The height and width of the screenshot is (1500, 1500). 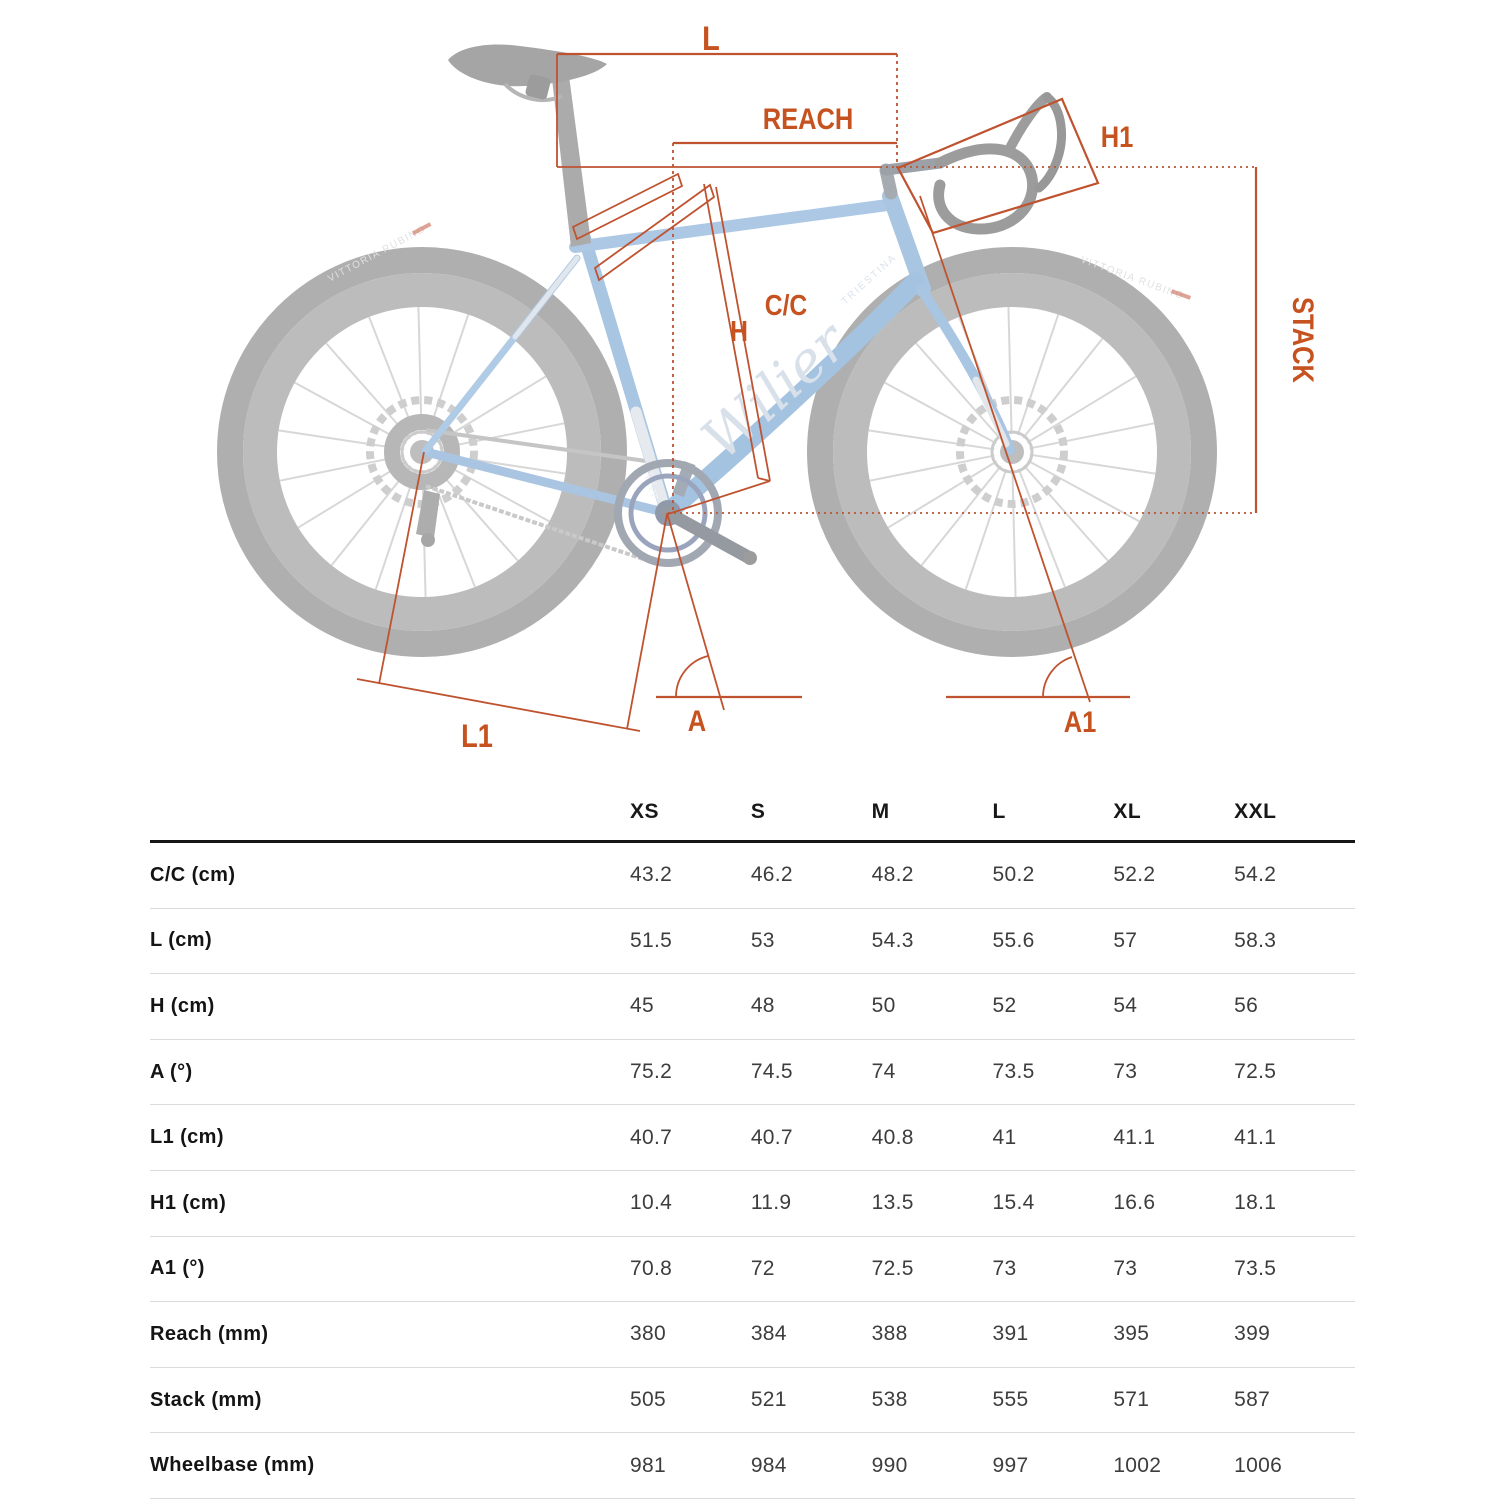 I want to click on cassette, so click(x=422, y=452).